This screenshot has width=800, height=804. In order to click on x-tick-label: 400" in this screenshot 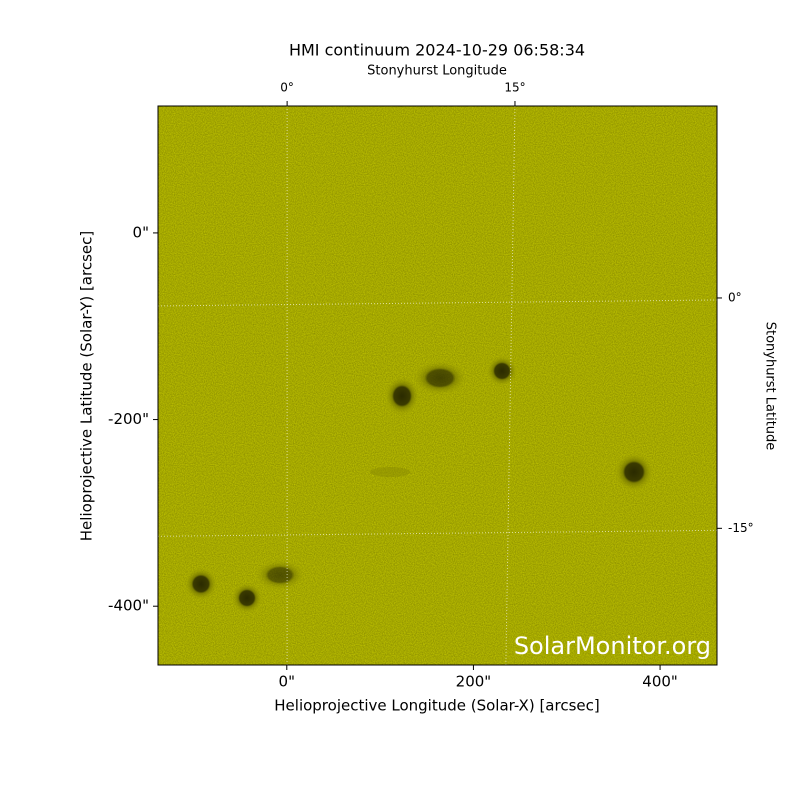, I will do `click(660, 682)`.